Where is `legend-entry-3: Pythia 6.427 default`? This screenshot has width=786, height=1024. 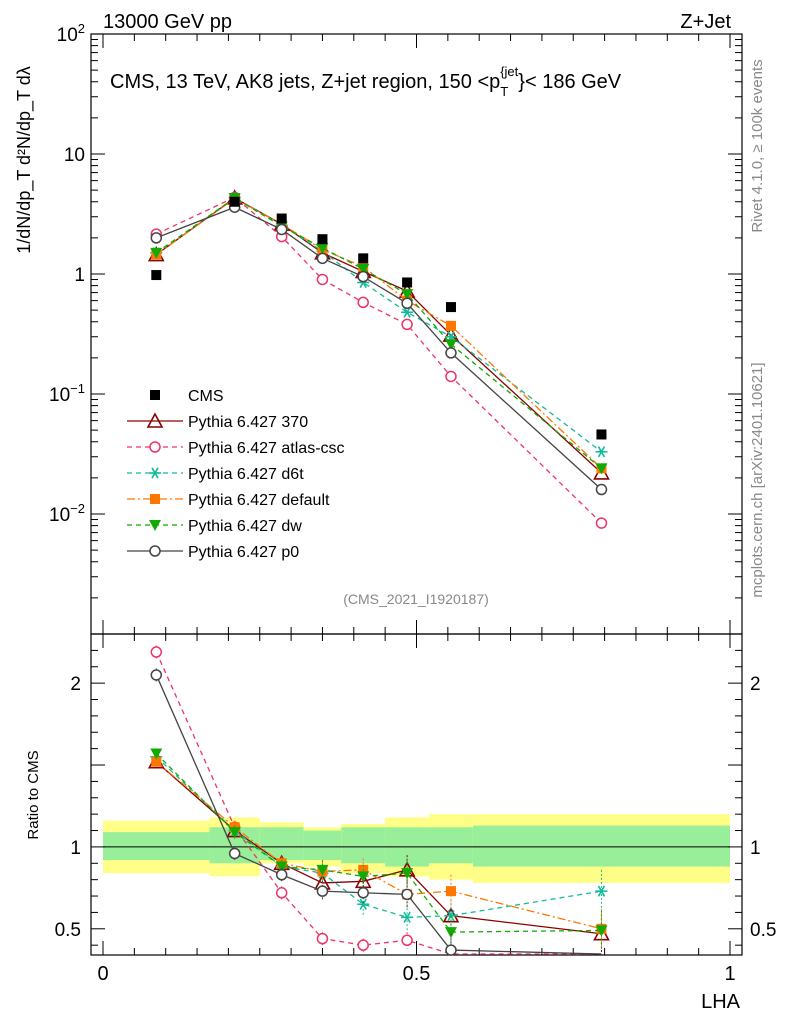
legend-entry-3: Pythia 6.427 default is located at coordinates (228, 500).